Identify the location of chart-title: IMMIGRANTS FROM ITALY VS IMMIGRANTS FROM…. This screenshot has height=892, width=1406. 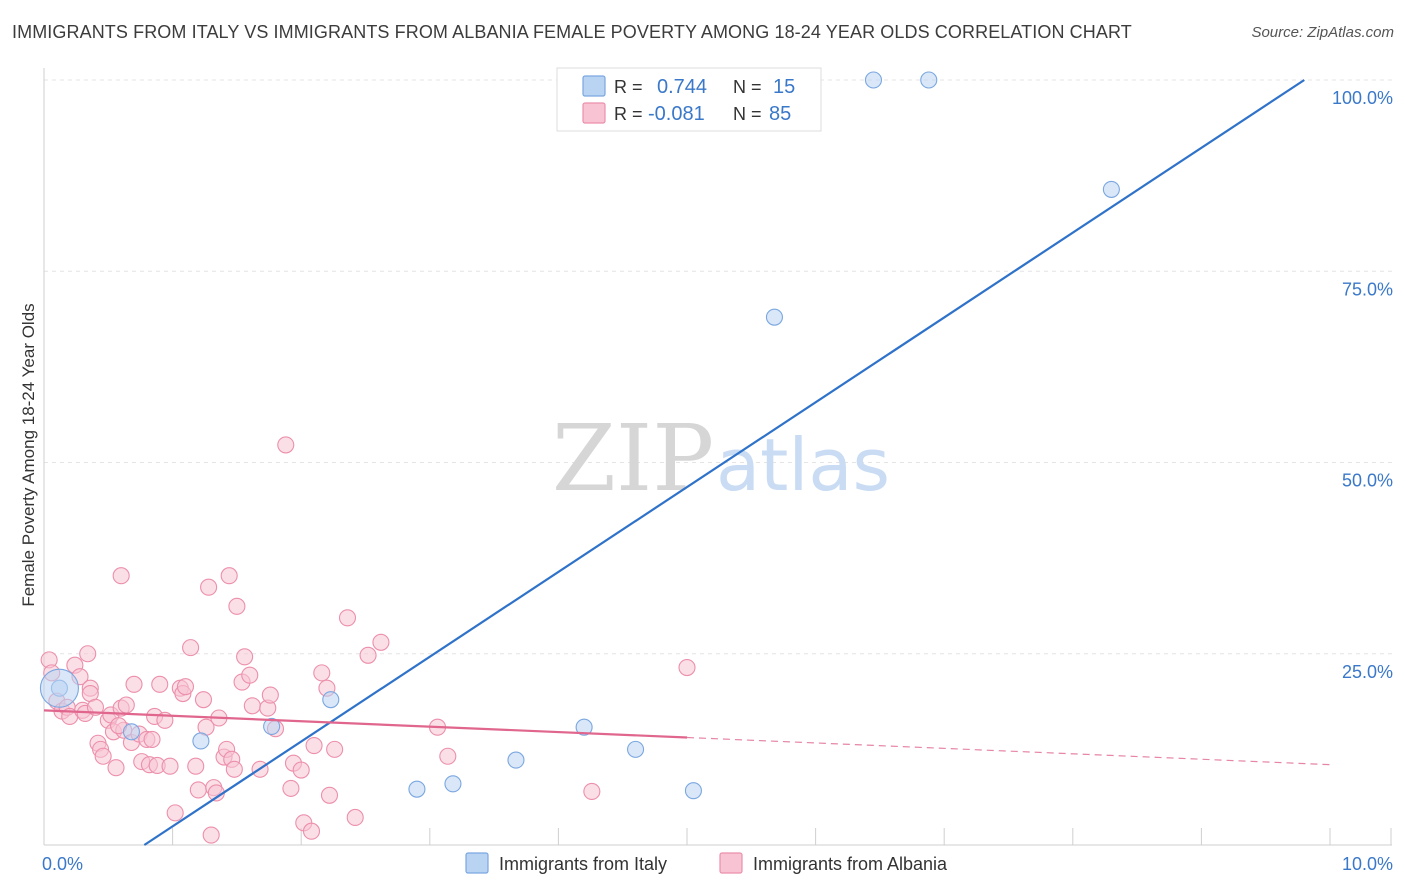
(572, 32).